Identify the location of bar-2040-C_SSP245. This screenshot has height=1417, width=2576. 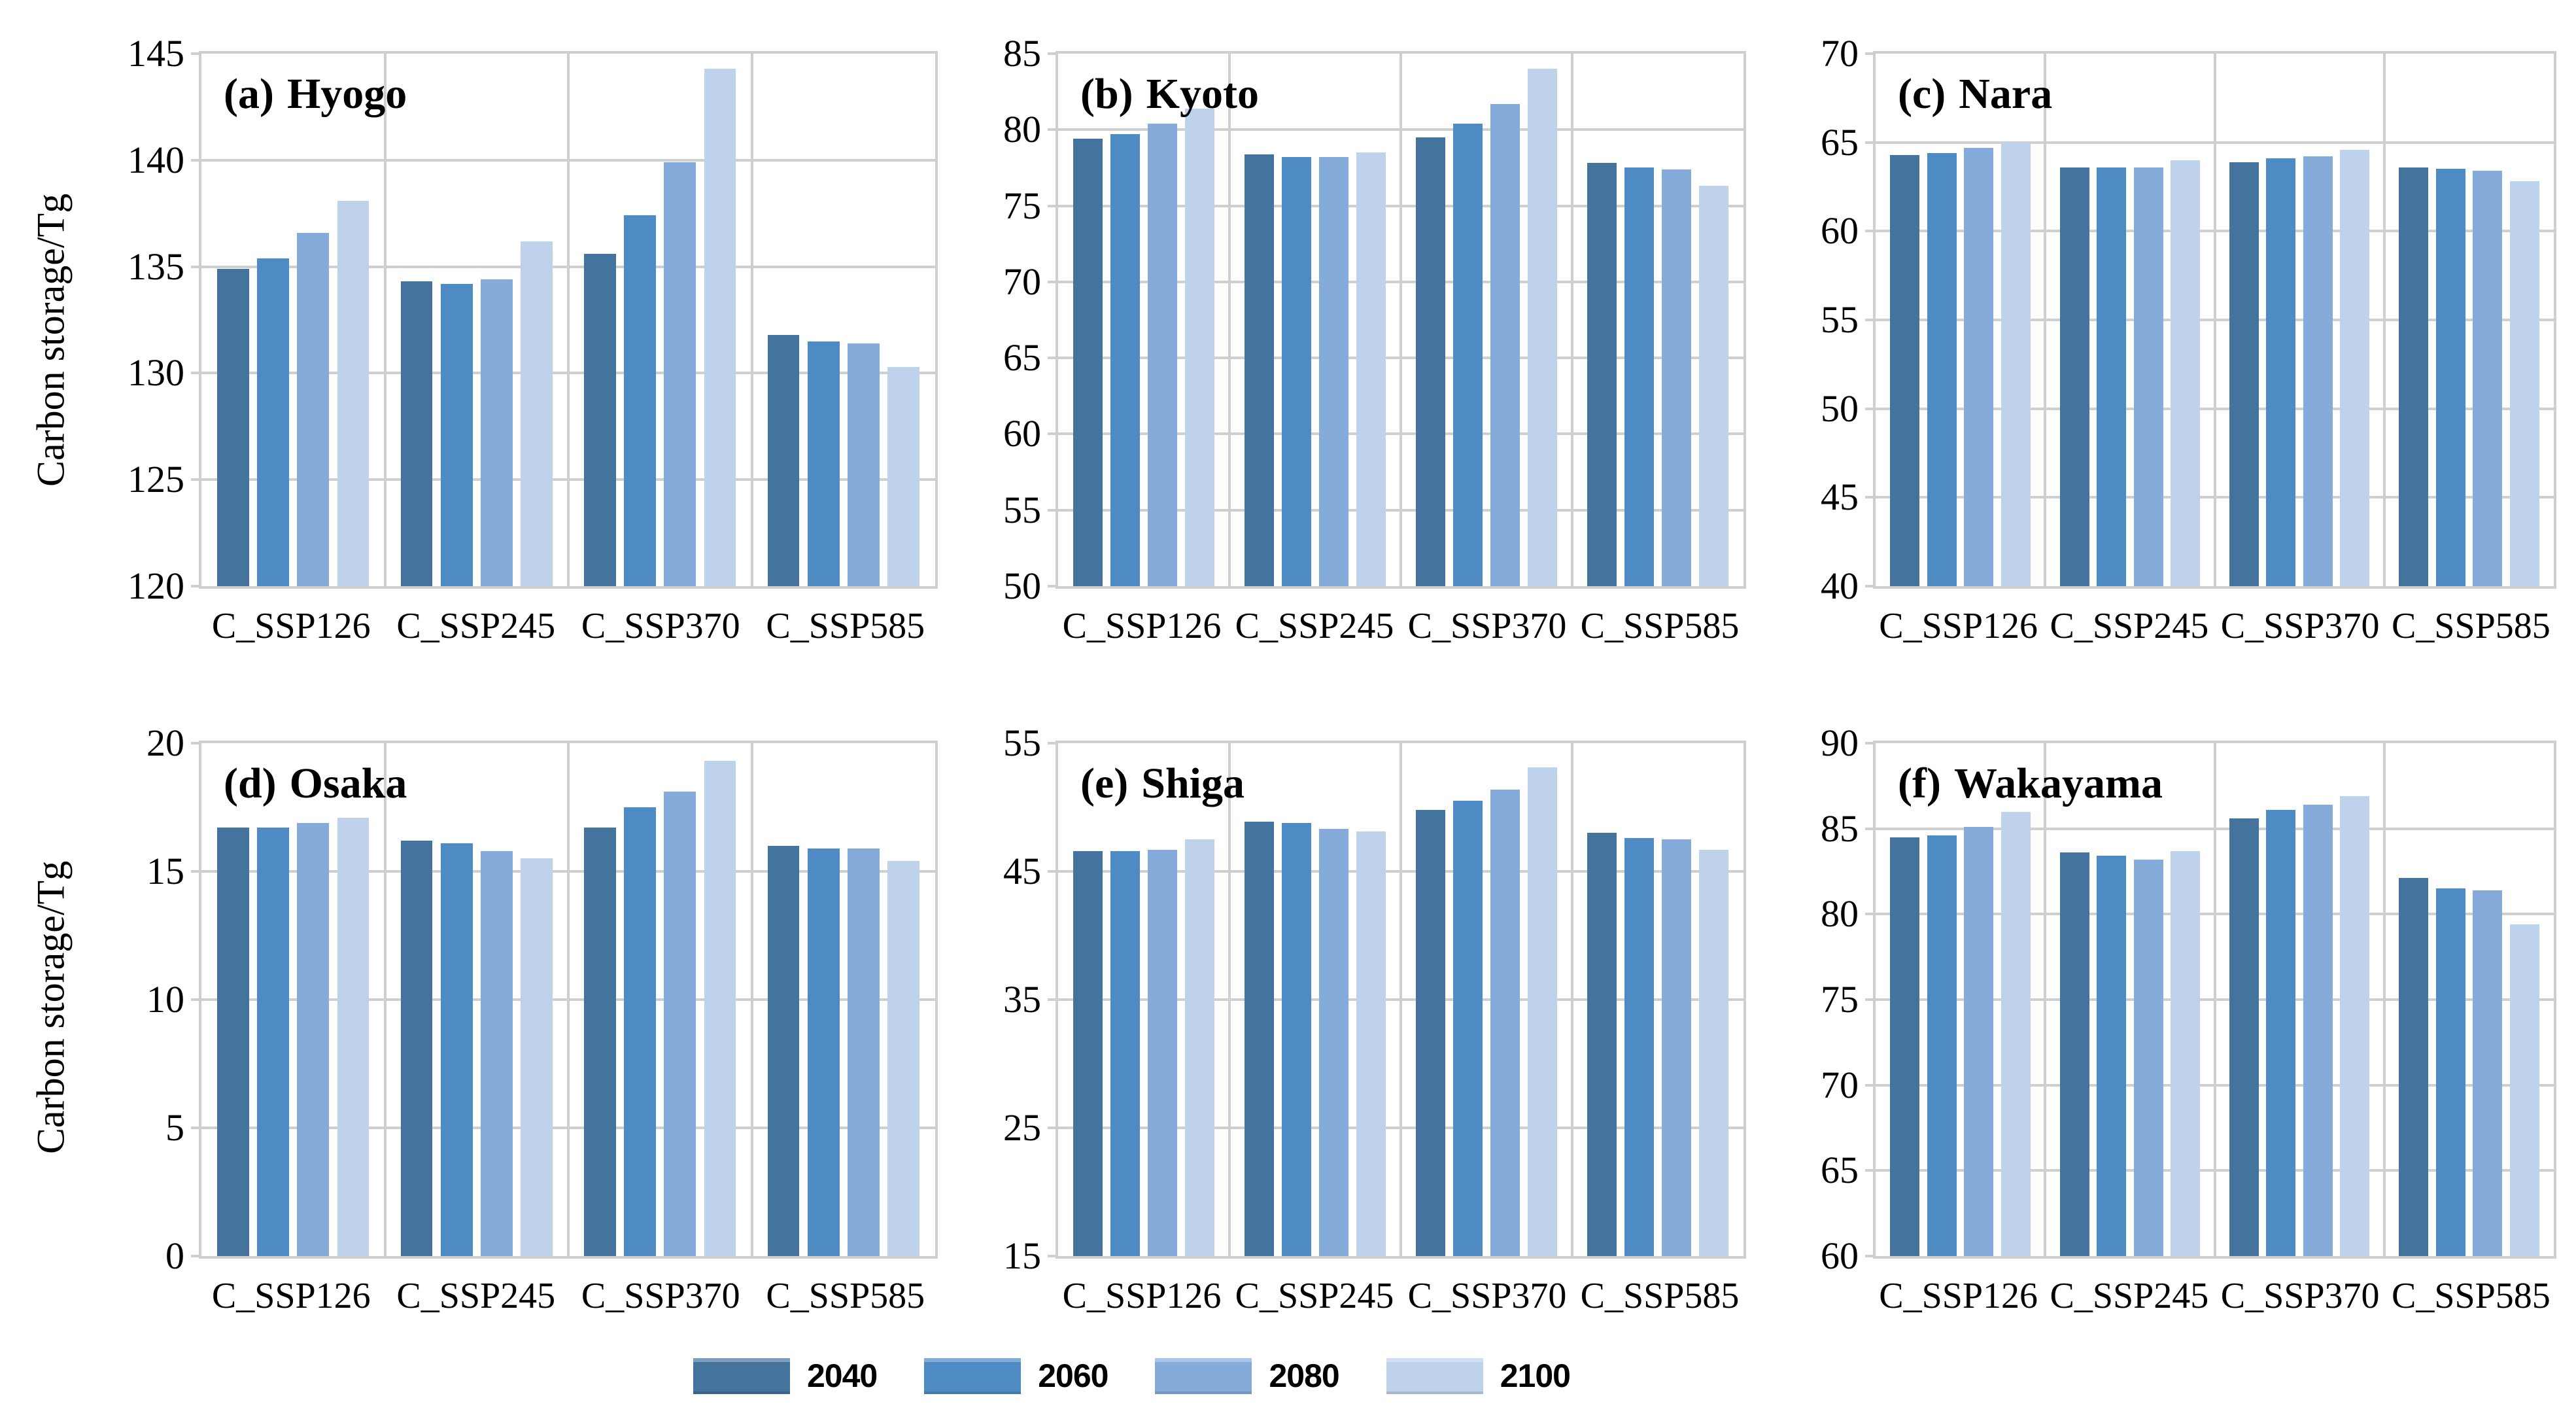
(1260, 370).